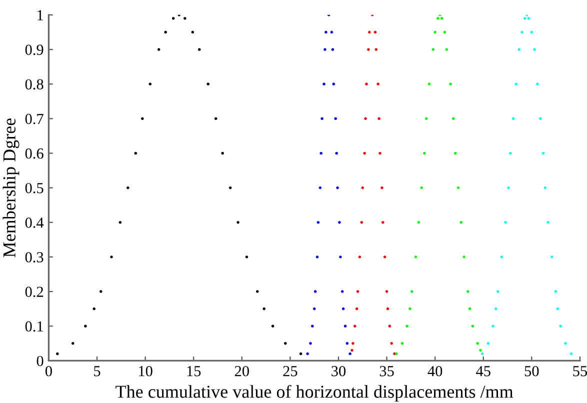  What do you see at coordinates (34, 50) in the screenshot?
I see `y-tick-label: 0.9` at bounding box center [34, 50].